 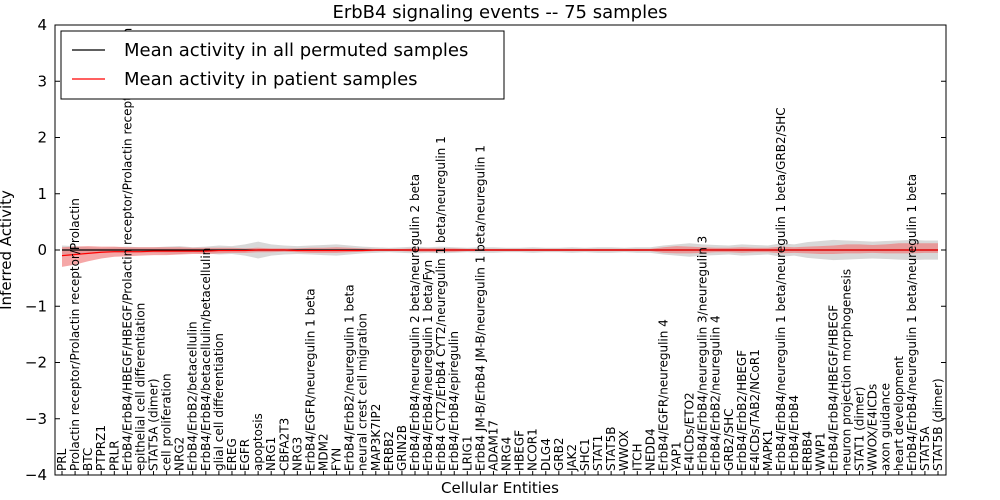 I want to click on y-tick-label: −1, so click(x=36, y=306).